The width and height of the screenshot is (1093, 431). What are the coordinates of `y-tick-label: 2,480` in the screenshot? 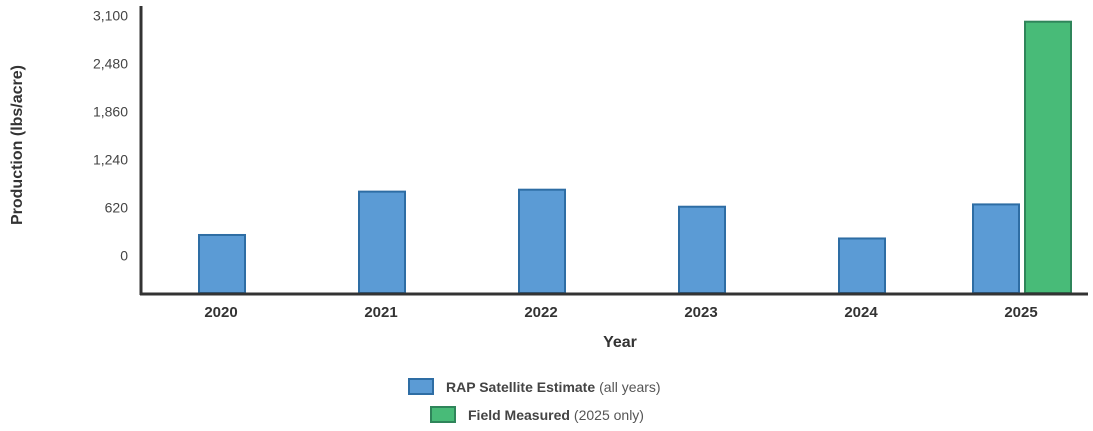 It's located at (110, 64).